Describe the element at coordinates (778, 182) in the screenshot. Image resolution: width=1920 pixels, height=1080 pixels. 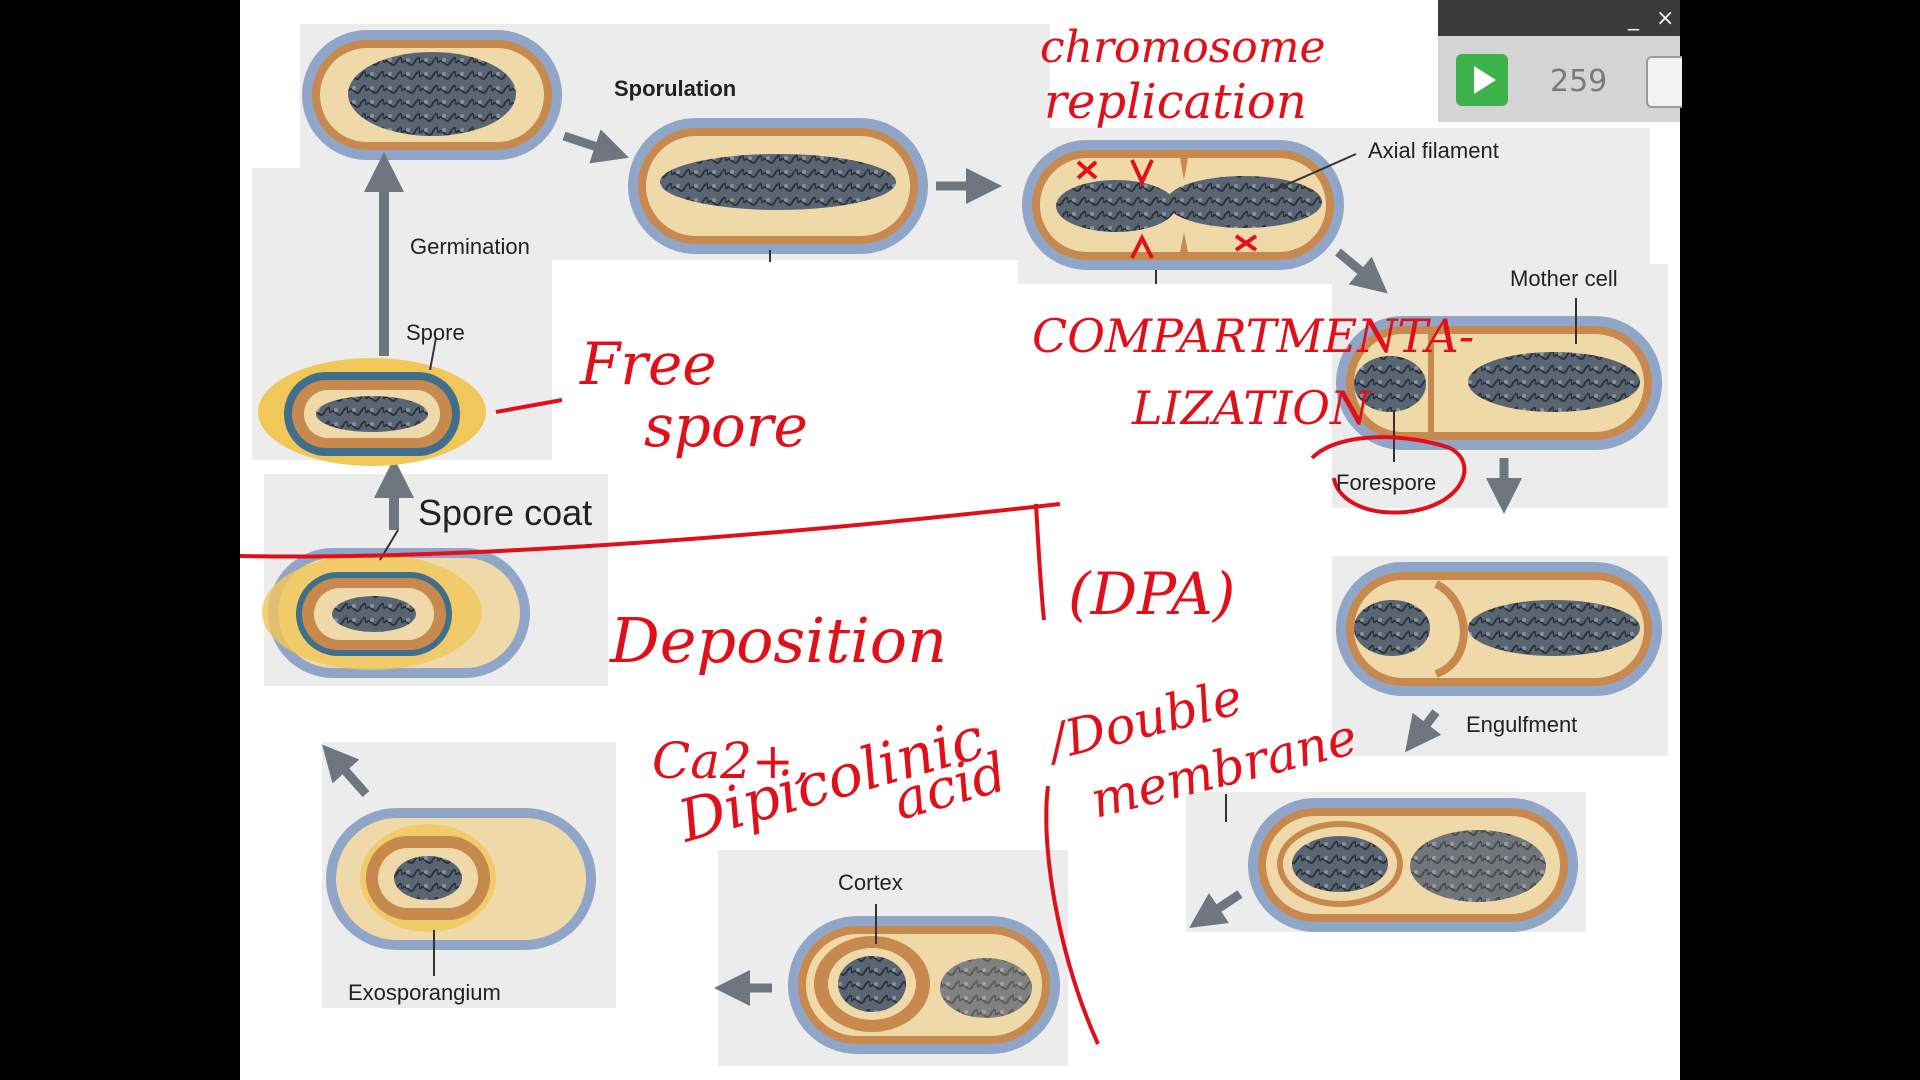
I see `replicating-chromosome` at that location.